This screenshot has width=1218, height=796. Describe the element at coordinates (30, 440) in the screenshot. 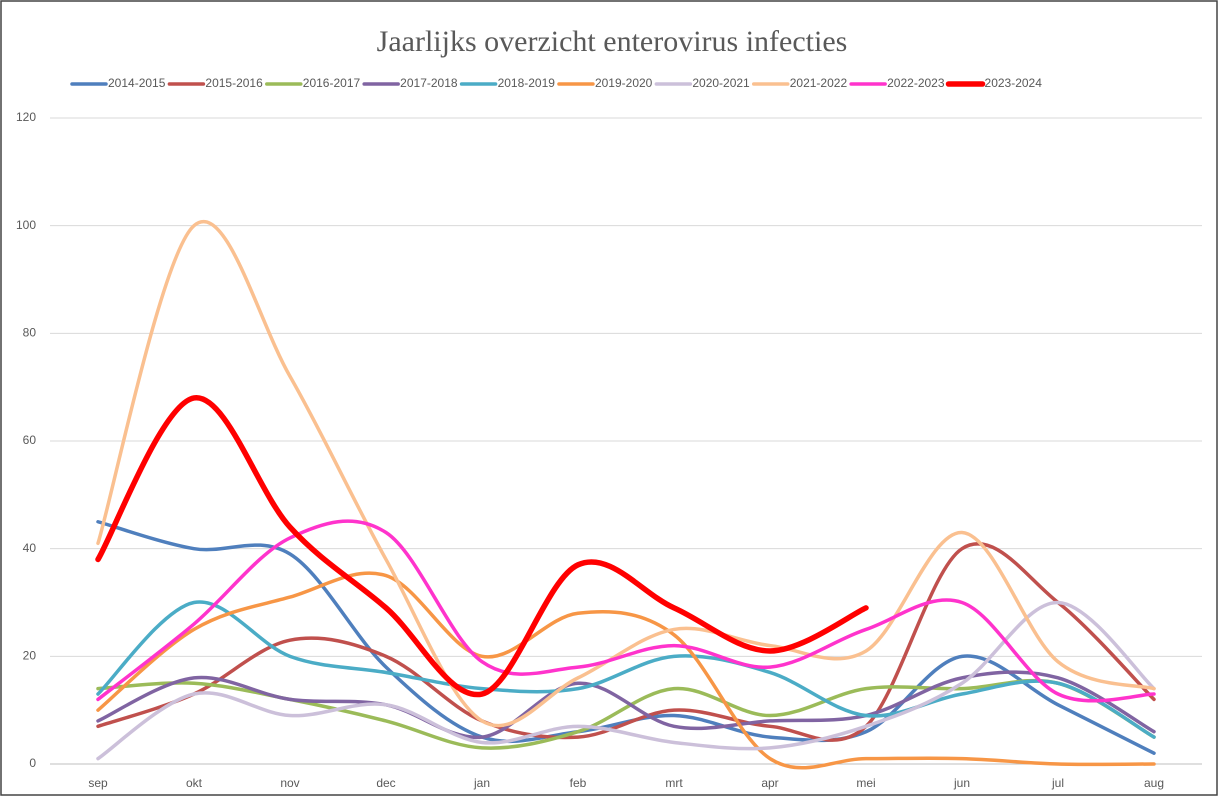

I see `y-tick-label: 60` at that location.